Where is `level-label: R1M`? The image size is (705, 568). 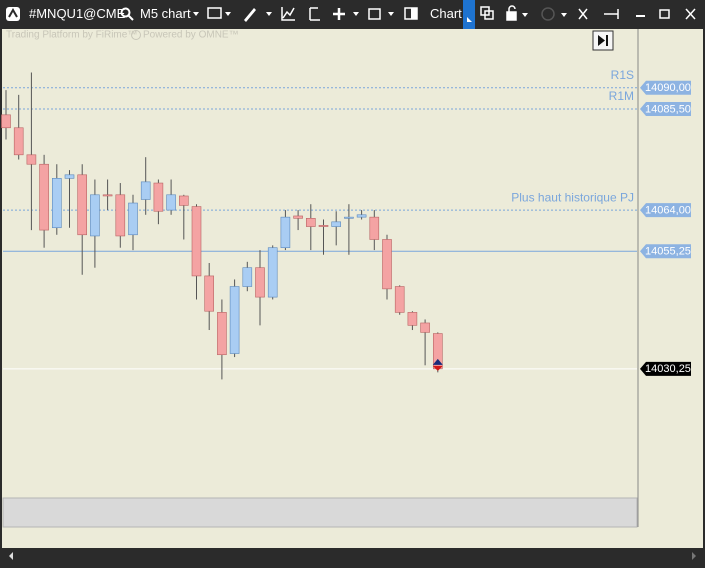
level-label: R1M is located at coordinates (621, 96).